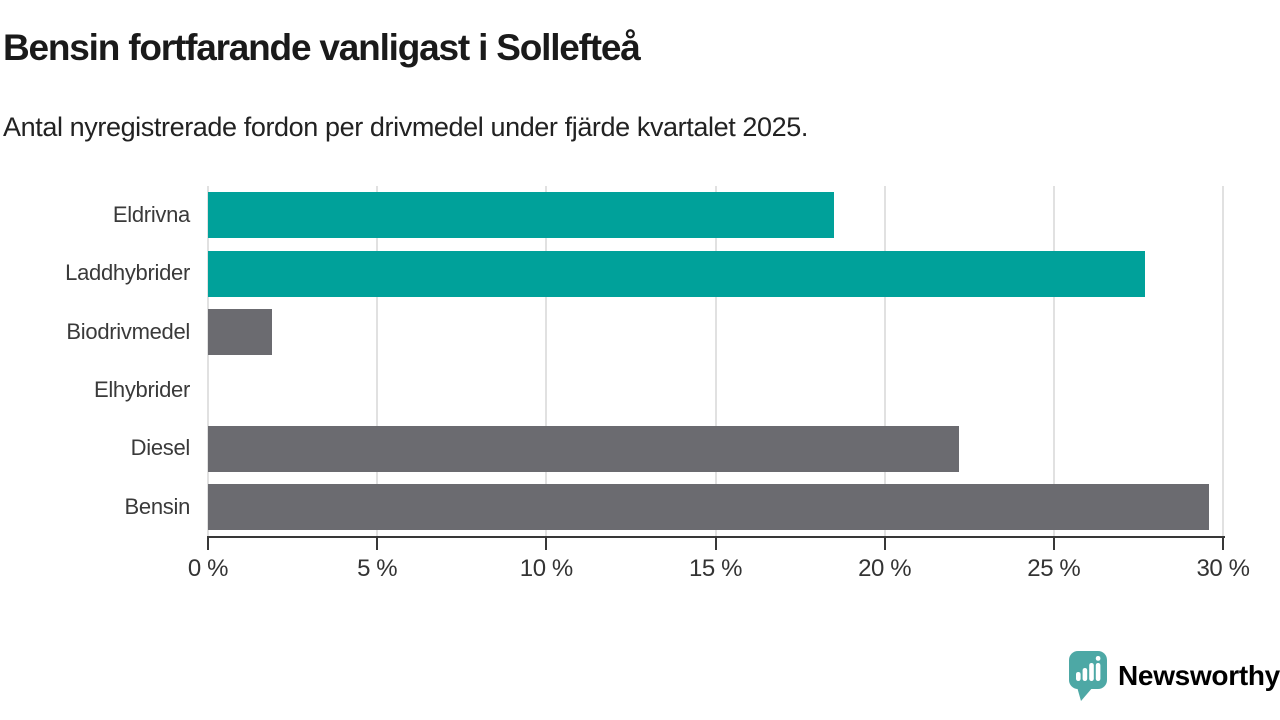  What do you see at coordinates (885, 568) in the screenshot?
I see `x-tick-label: 20 %` at bounding box center [885, 568].